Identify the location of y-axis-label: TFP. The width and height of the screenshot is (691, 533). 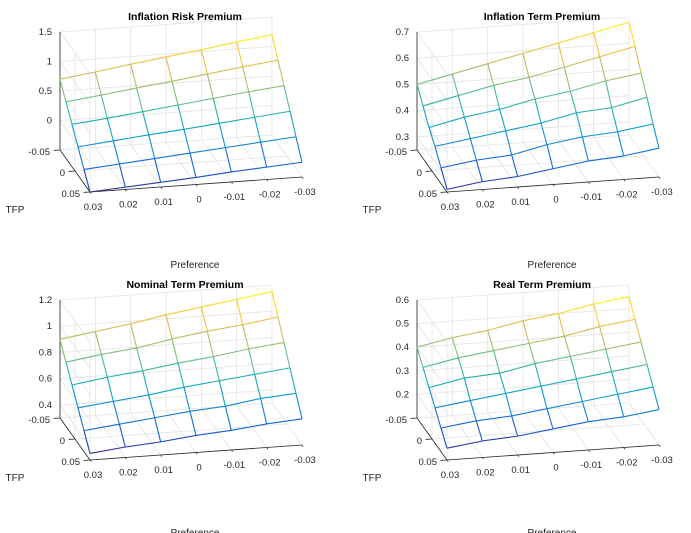
(372, 478).